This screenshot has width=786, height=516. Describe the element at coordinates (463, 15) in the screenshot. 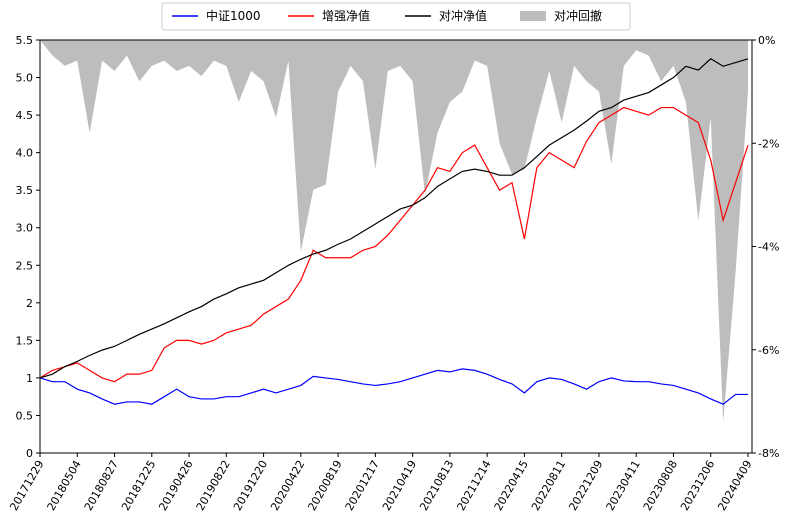

I see `legend-label: 对冲净值` at that location.